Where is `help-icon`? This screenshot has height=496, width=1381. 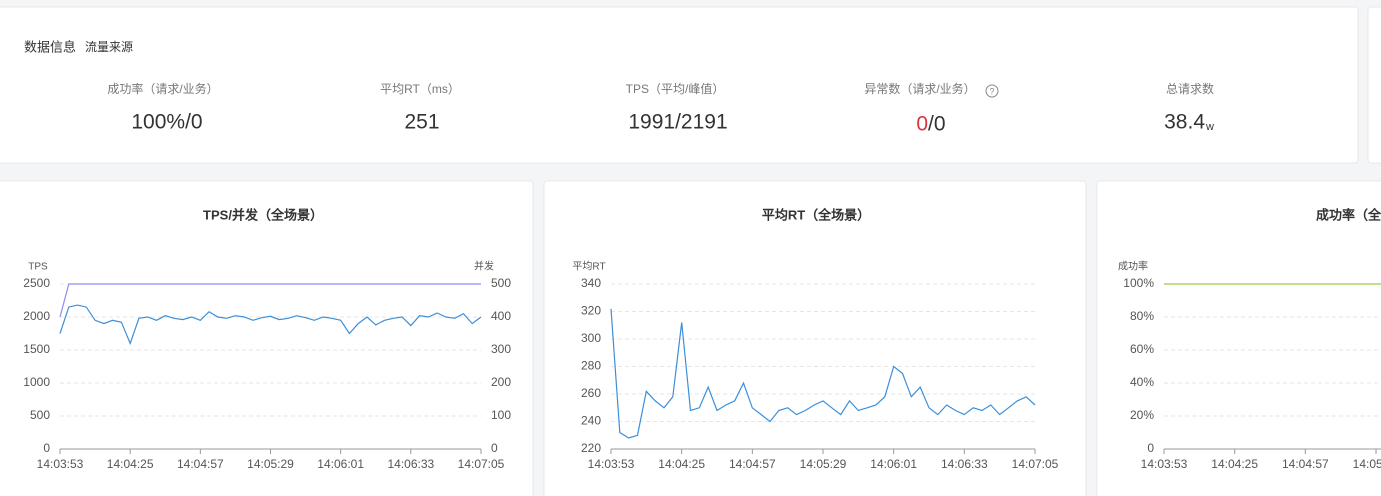
help-icon is located at coordinates (992, 91).